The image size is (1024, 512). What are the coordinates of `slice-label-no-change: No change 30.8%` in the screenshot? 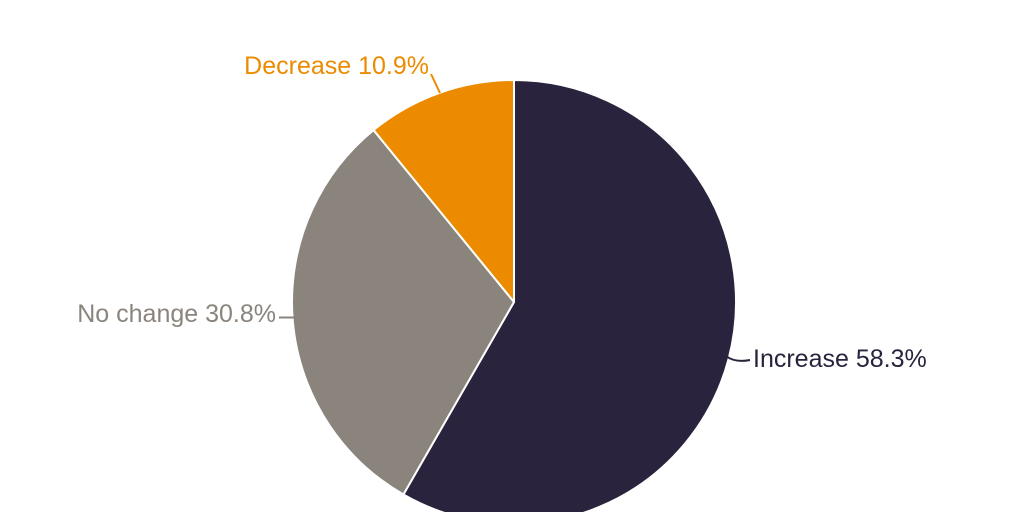 It's located at (176, 314).